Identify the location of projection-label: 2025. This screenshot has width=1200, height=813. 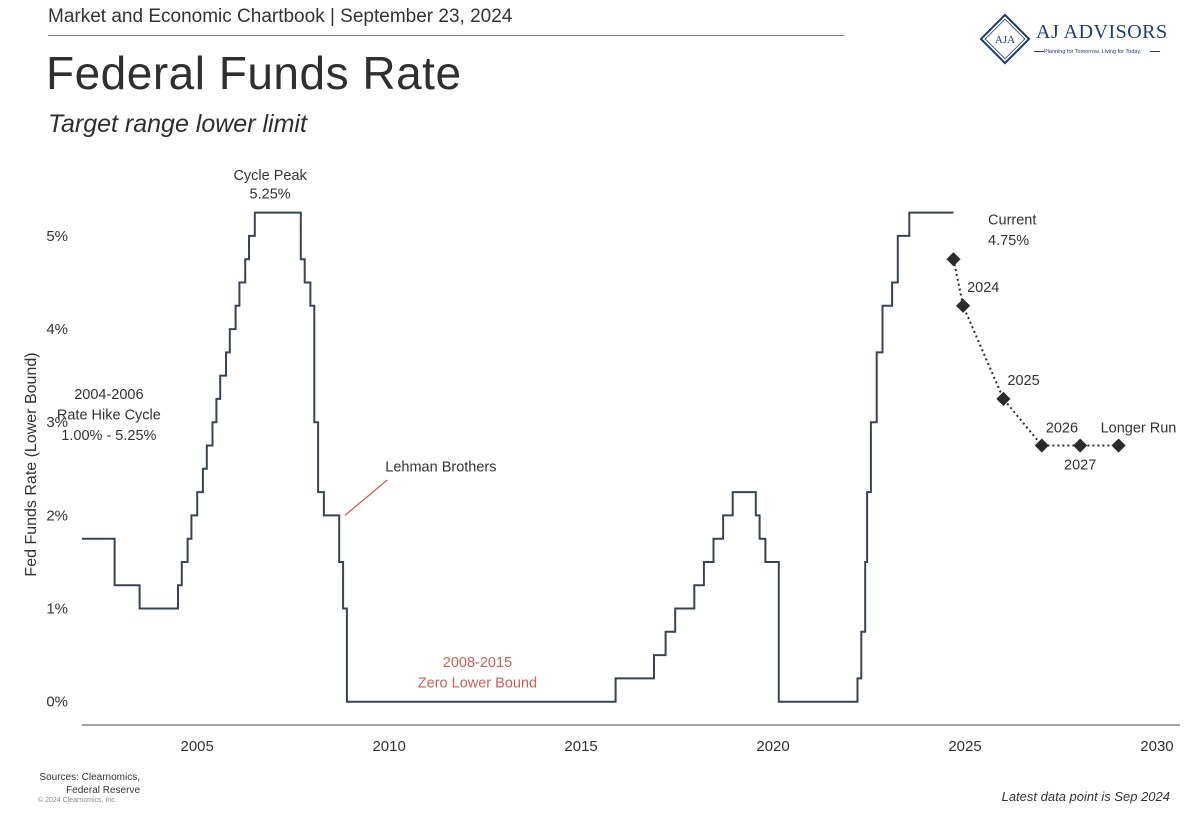
(1023, 381).